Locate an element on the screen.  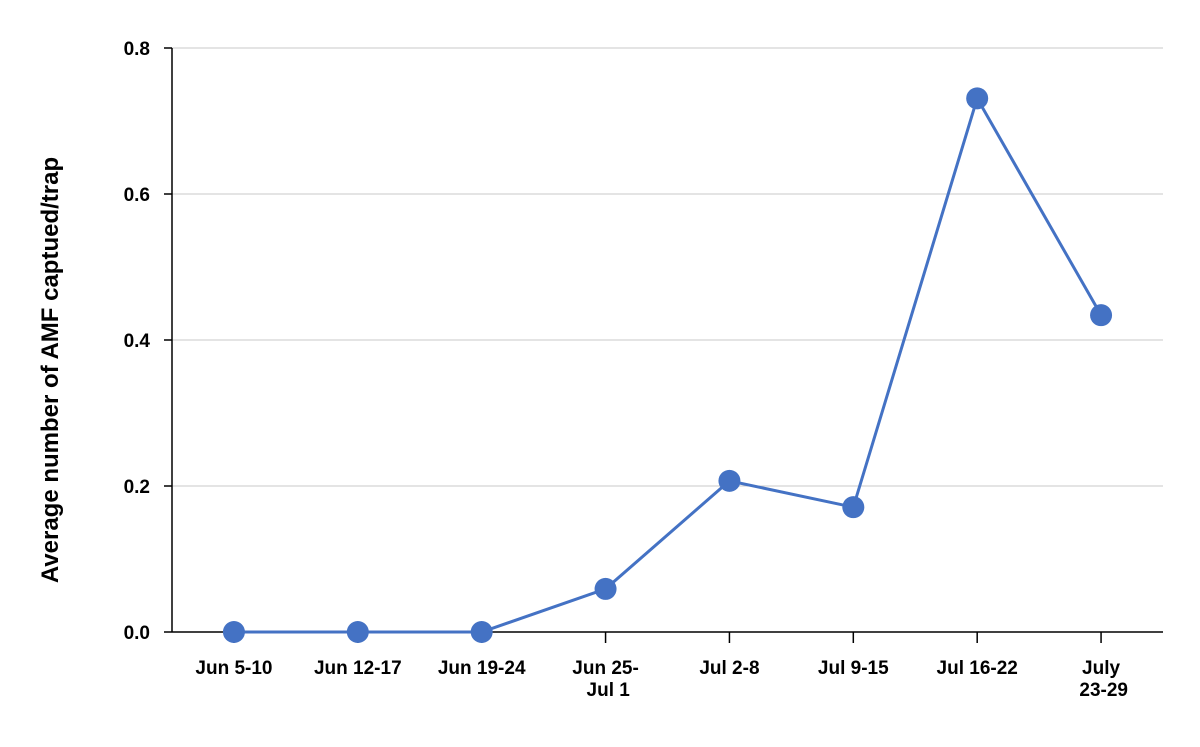
x-tick-label: Jul 9-15 is located at coordinates (853, 668).